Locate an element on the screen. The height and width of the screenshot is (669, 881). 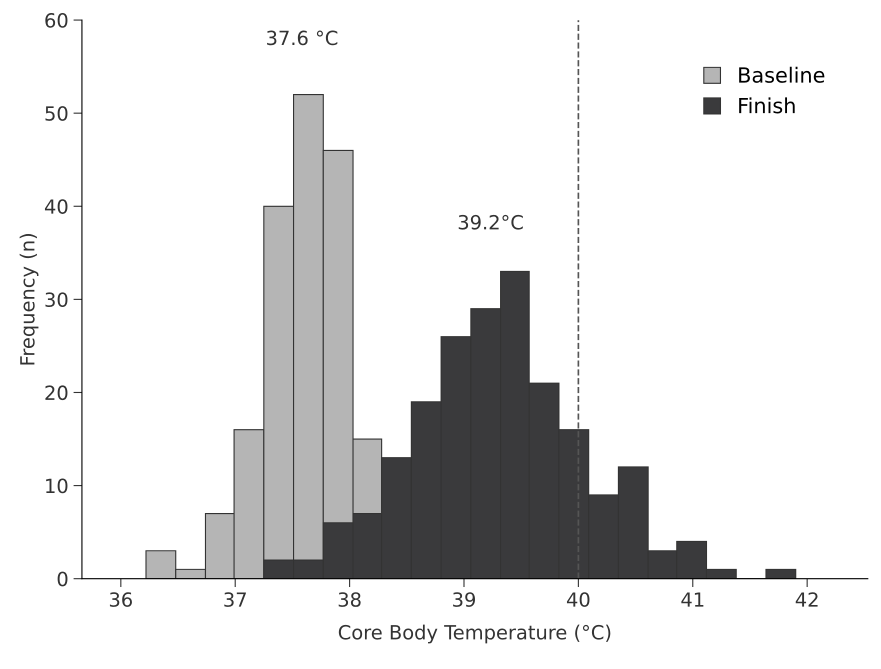
x-tick-label: 37 is located at coordinates (235, 599).